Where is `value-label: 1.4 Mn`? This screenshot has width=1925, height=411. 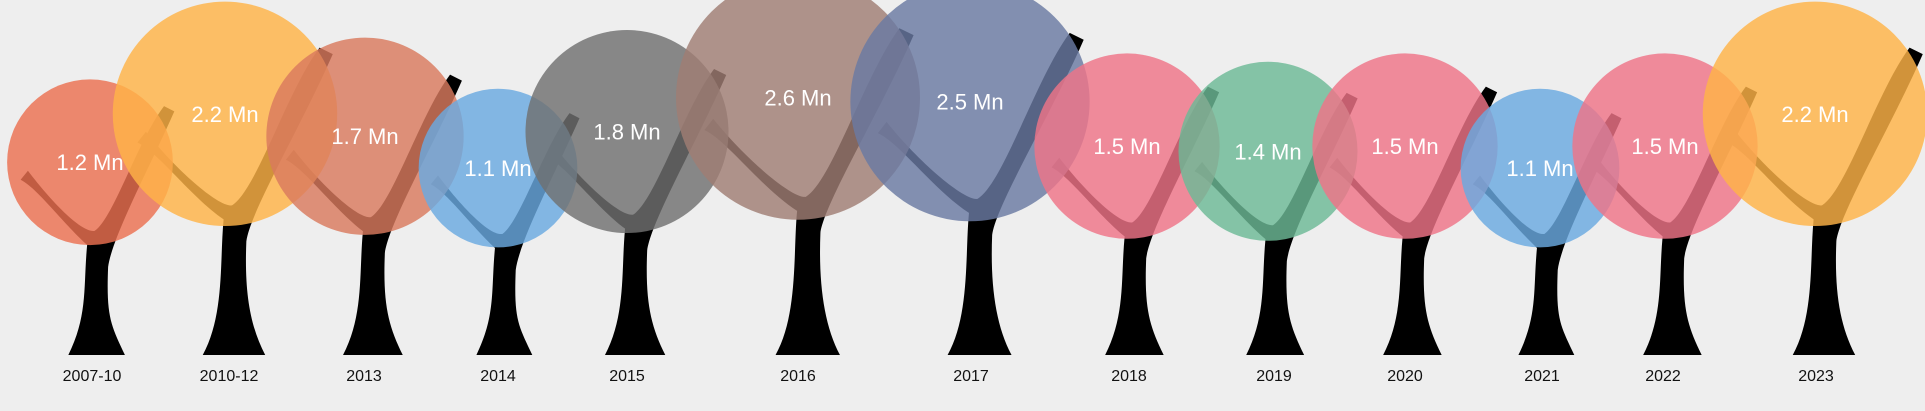 value-label: 1.4 Mn is located at coordinates (1267, 151).